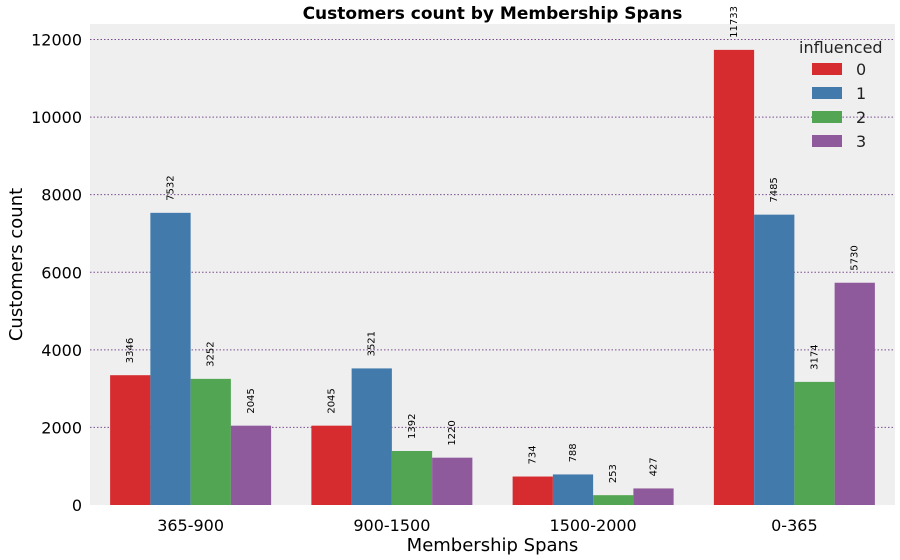 This screenshot has height=560, width=900. What do you see at coordinates (130, 350) in the screenshot?
I see `data-label: 3346` at bounding box center [130, 350].